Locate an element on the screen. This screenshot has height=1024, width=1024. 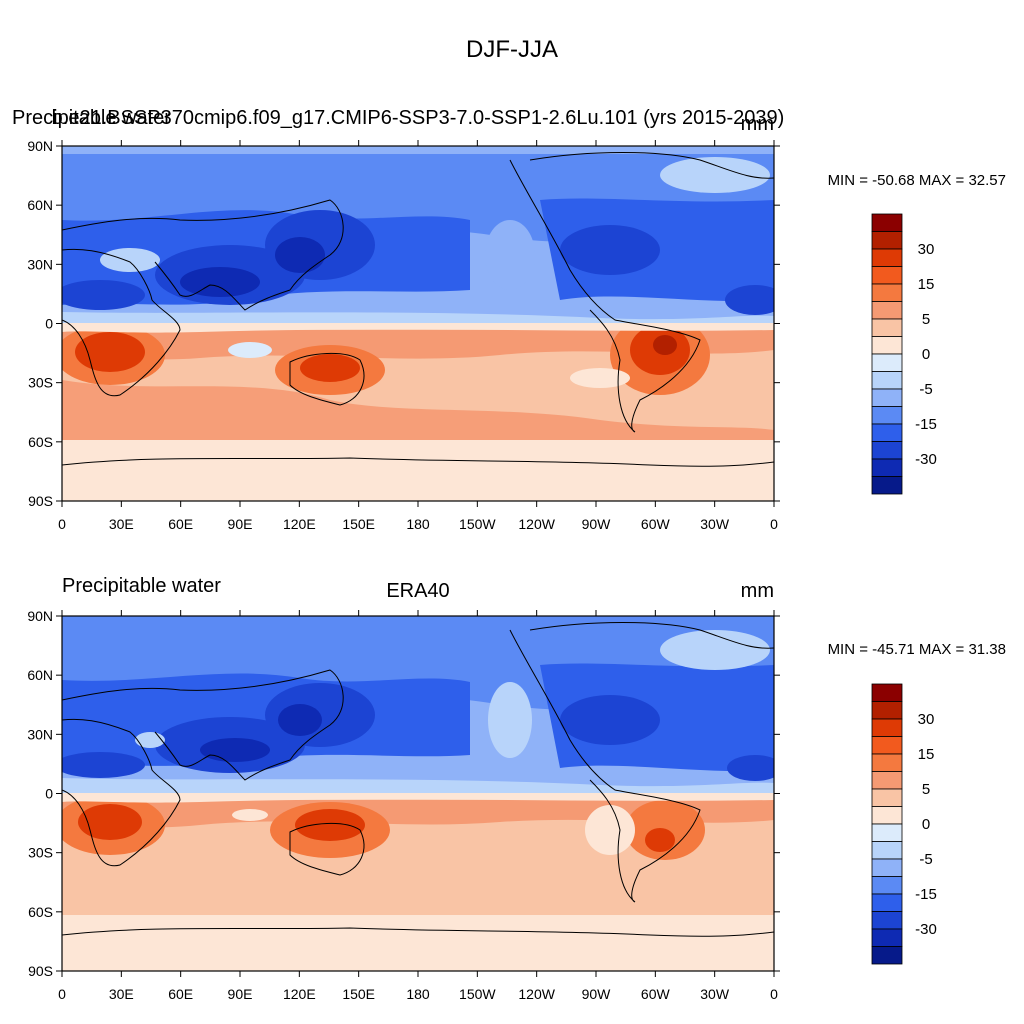
panel-1-minmax: MIN = -50.68 MAX = 32.57 is located at coordinates (917, 180).